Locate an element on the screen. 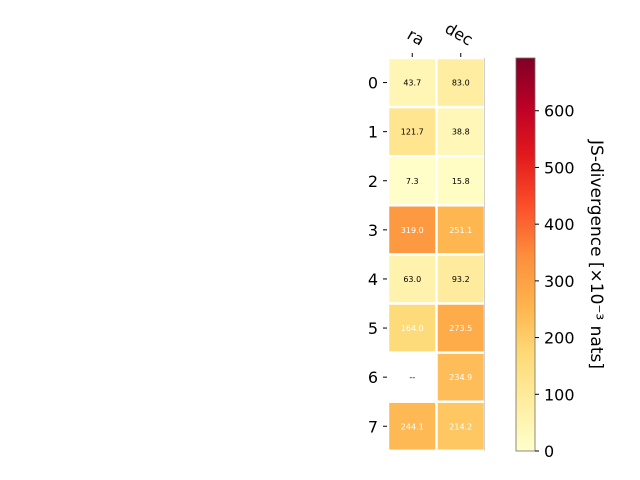 The height and width of the screenshot is (480, 640). cell-value-label: 15.8 is located at coordinates (461, 181).